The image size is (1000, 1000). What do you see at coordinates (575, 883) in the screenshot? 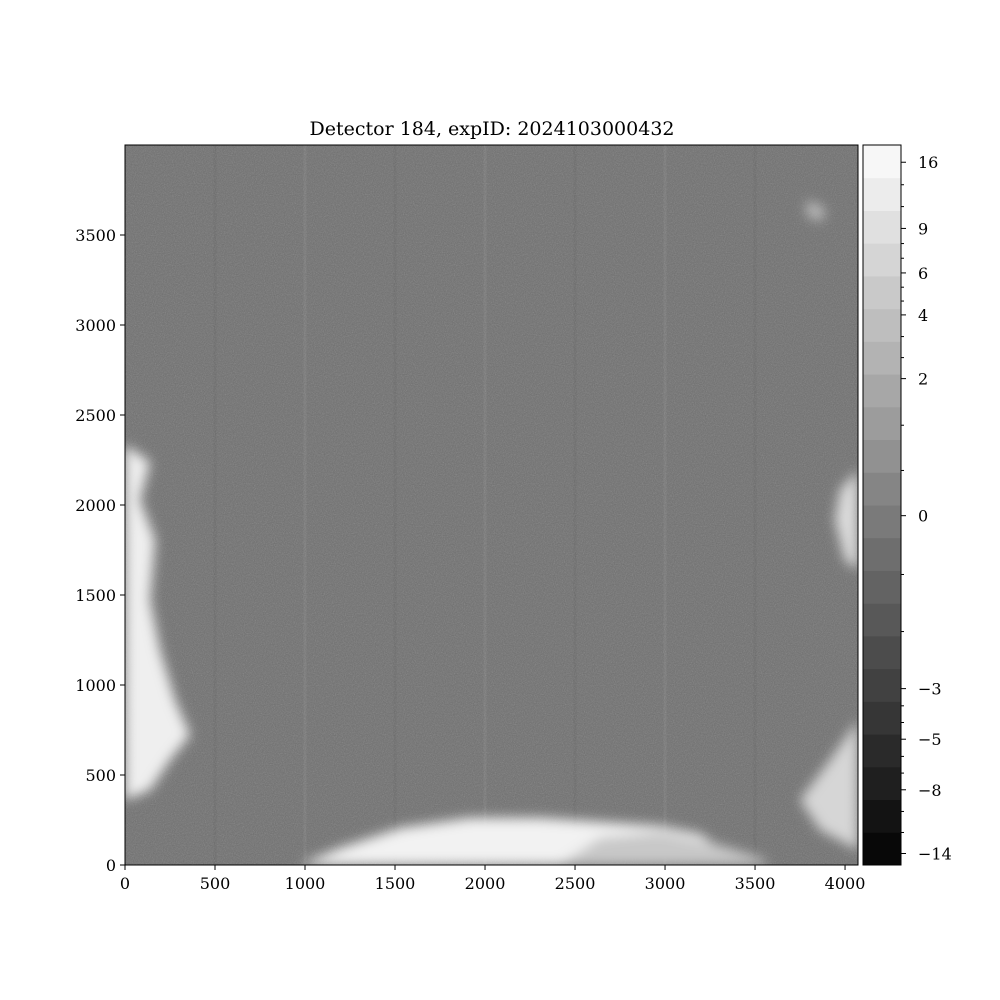
I see `x-tick-label: 2500` at bounding box center [575, 883].